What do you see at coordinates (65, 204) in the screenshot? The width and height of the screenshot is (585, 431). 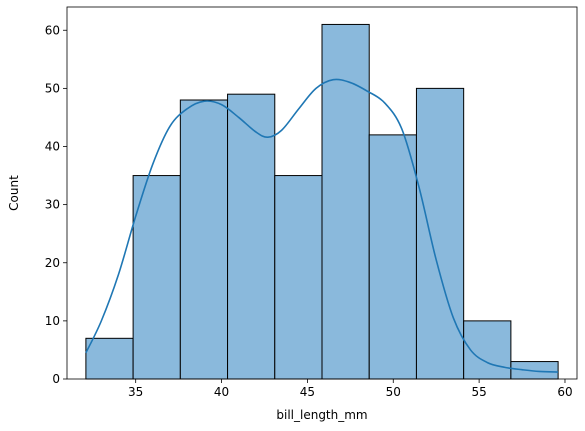 I see `y-tick-marks` at bounding box center [65, 204].